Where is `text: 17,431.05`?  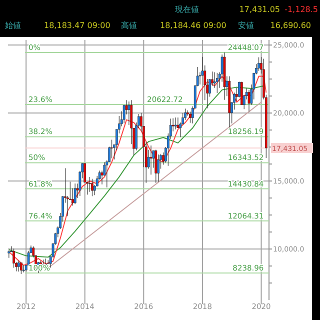
text: 17,431.05 is located at coordinates (259, 9).